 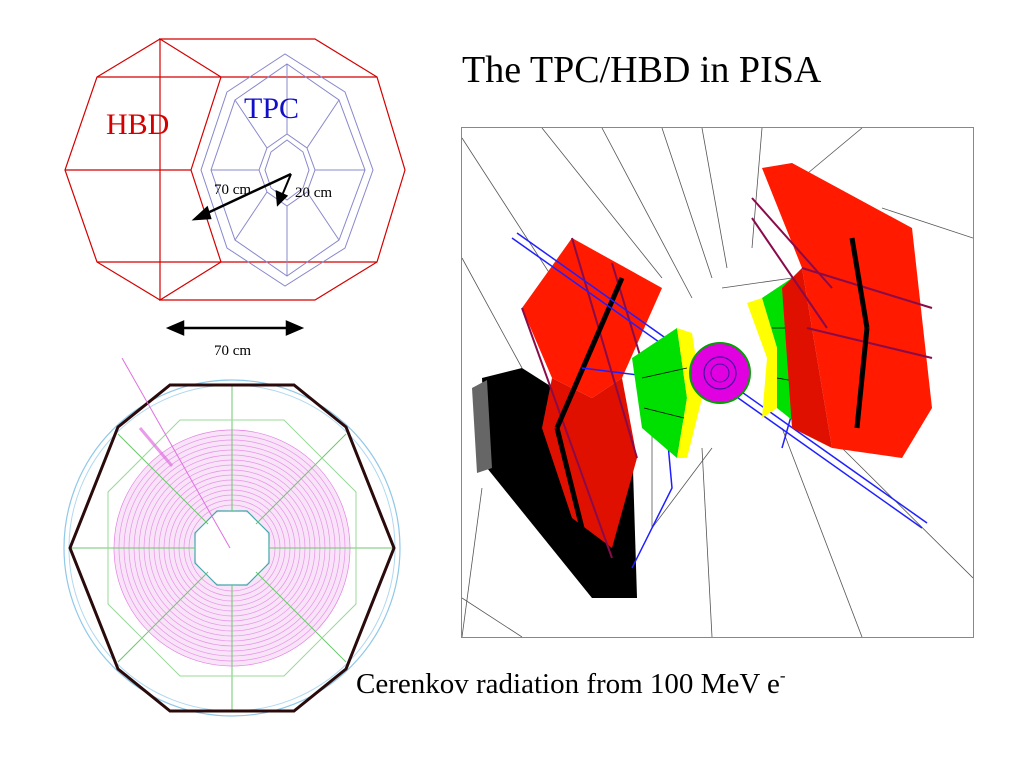 What do you see at coordinates (138, 124) in the screenshot?
I see `hbd-label: HBD` at bounding box center [138, 124].